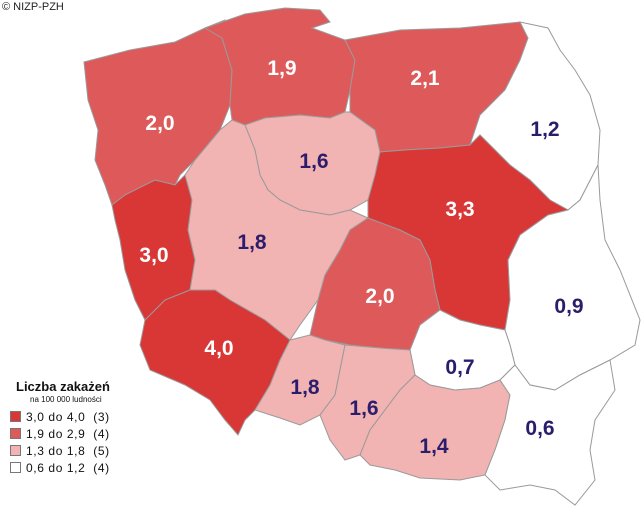 This screenshot has width=642, height=511. I want to click on legend-item: 0,6 do 1,2 (4), so click(85, 467).